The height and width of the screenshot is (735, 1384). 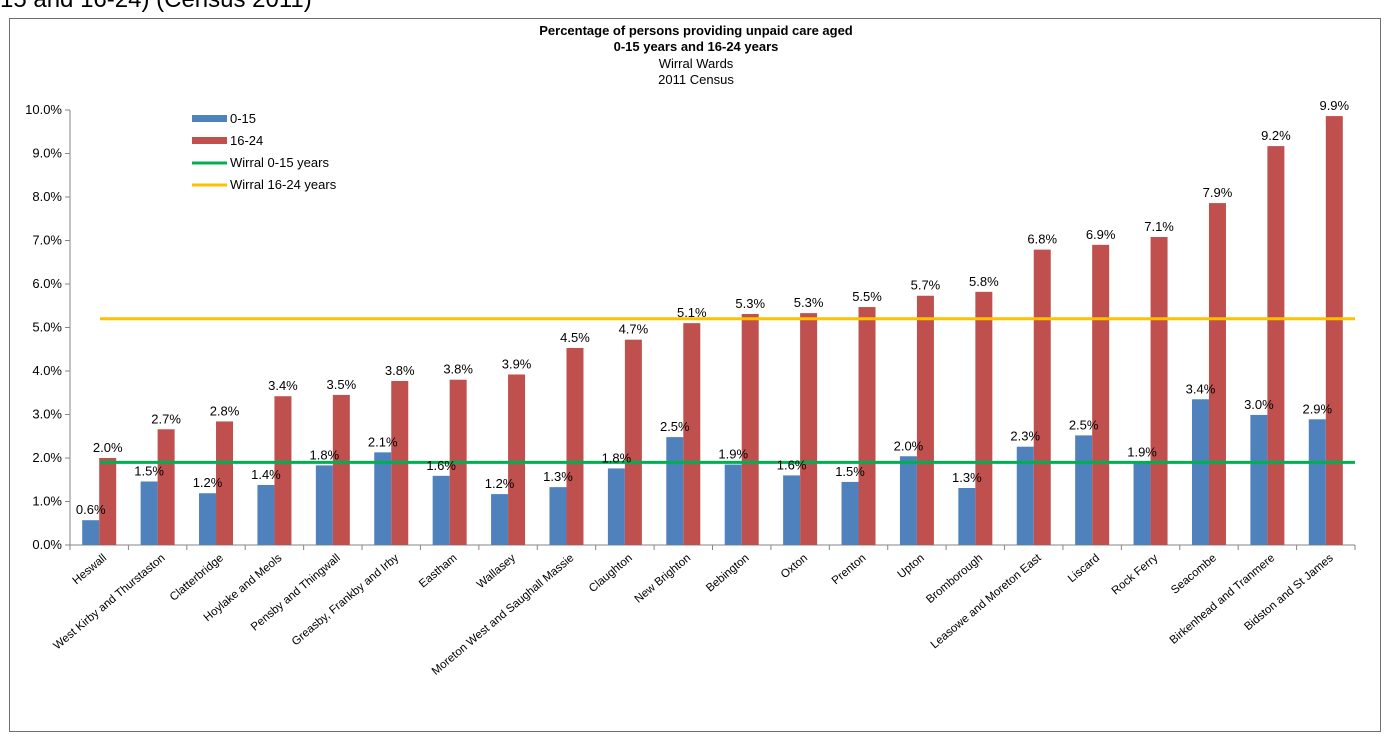 What do you see at coordinates (867, 296) in the screenshot?
I see `data-label-16-24: 5.5%` at bounding box center [867, 296].